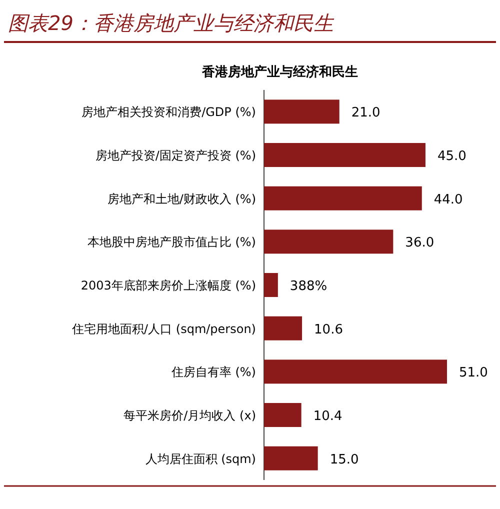  I want to click on y-tick-label: 住宅用地面积/人口 (sqm/person), so click(163, 329).